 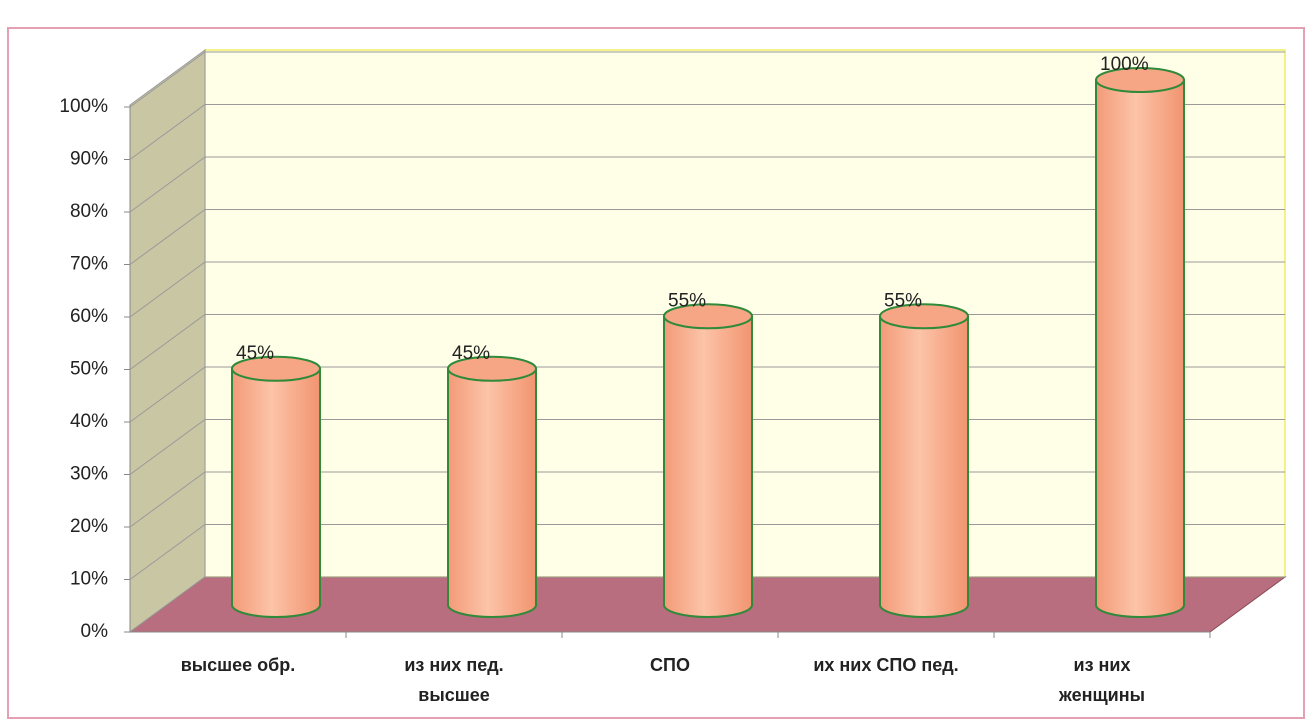 What do you see at coordinates (89, 264) in the screenshot?
I see `y-tick-label: 70%` at bounding box center [89, 264].